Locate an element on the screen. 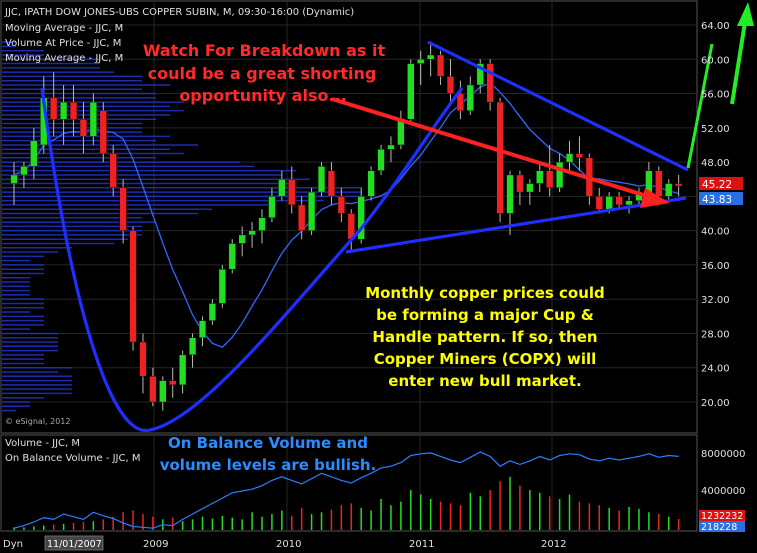 This screenshot has height=553, width=757. volume-tick-mid: 4000000 is located at coordinates (723, 491).